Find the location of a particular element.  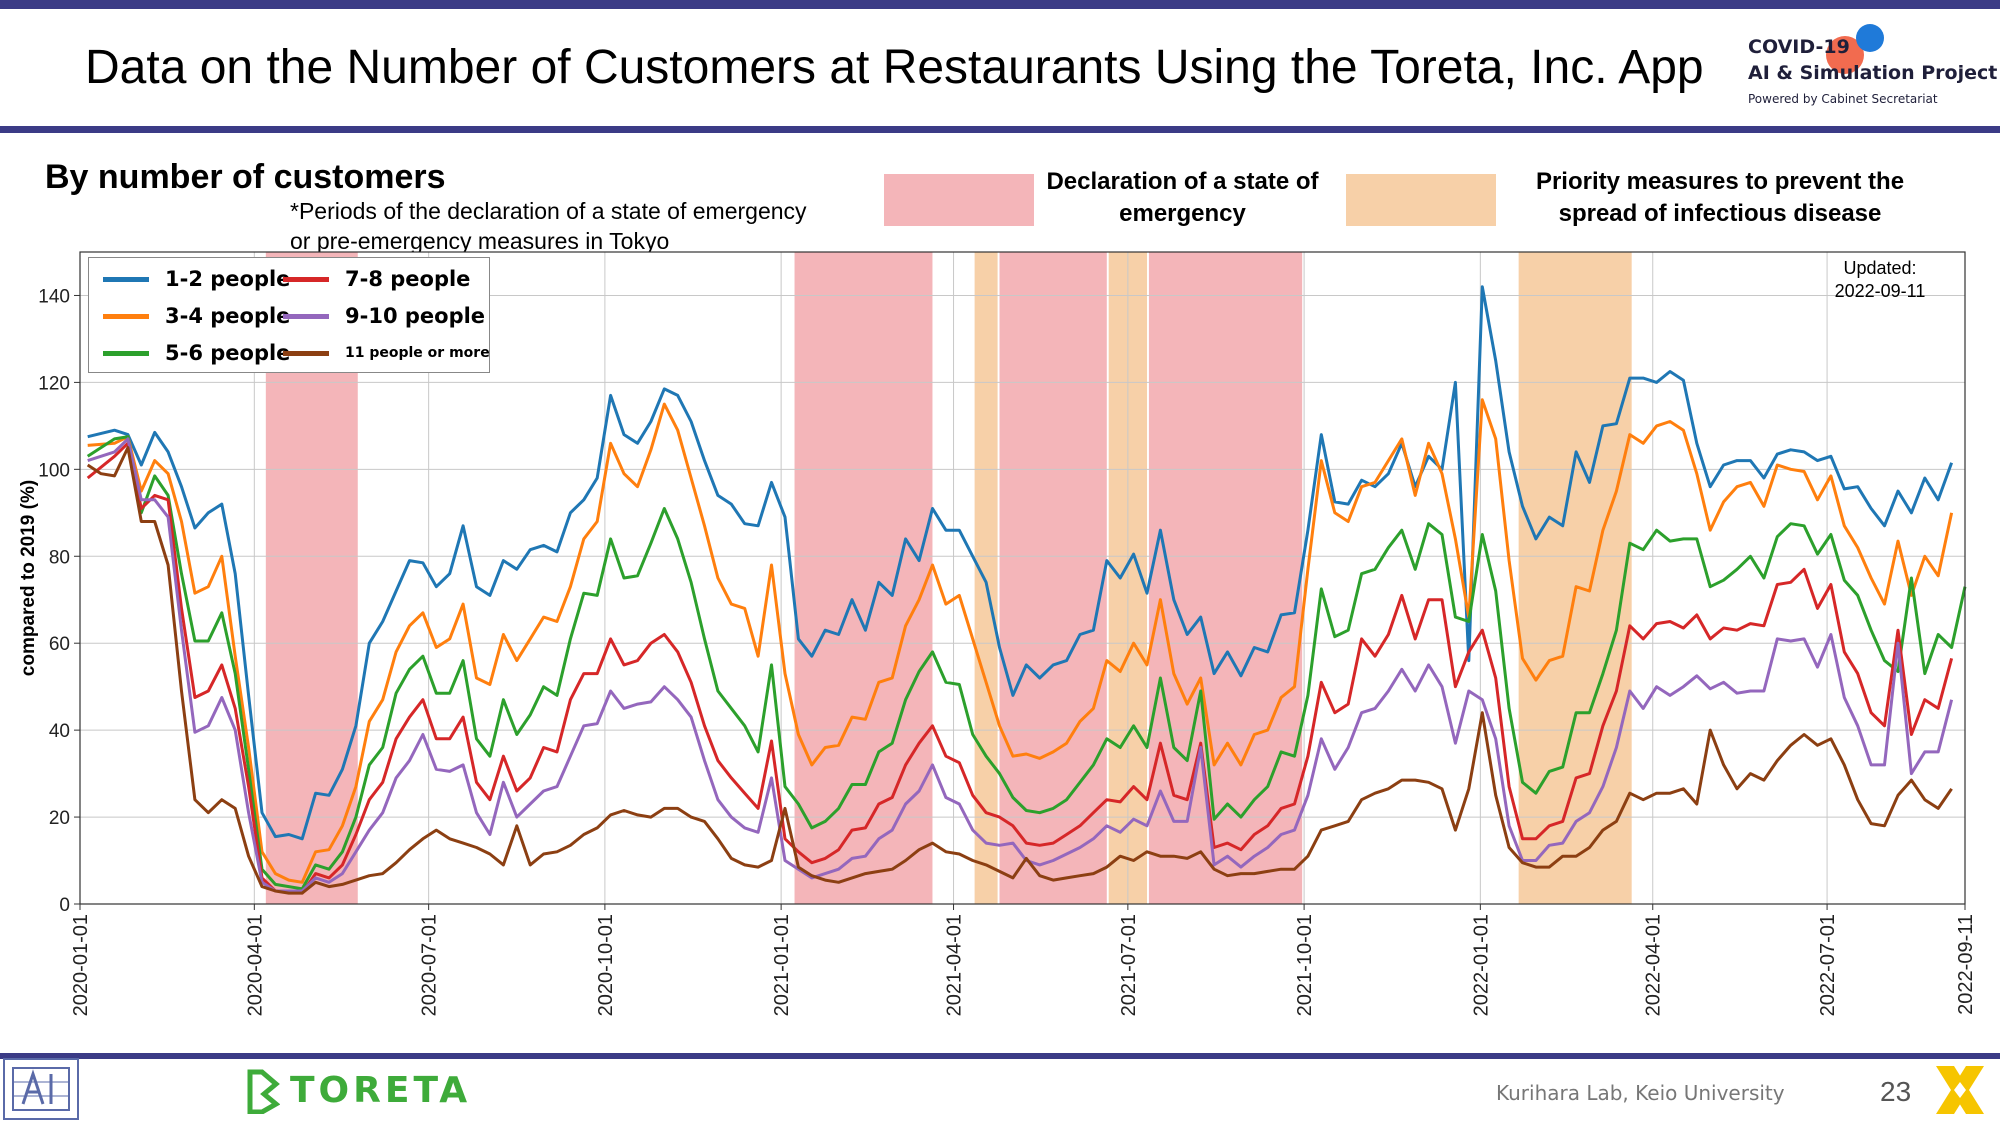

legend-item: 11 people or more is located at coordinates (386, 353).